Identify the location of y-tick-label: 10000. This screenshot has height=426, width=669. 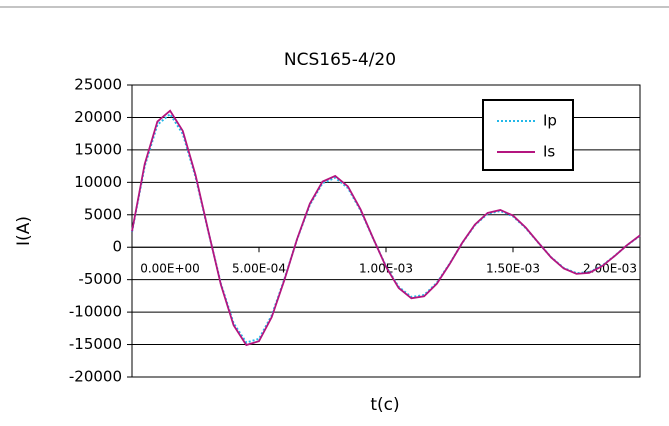
(98, 182).